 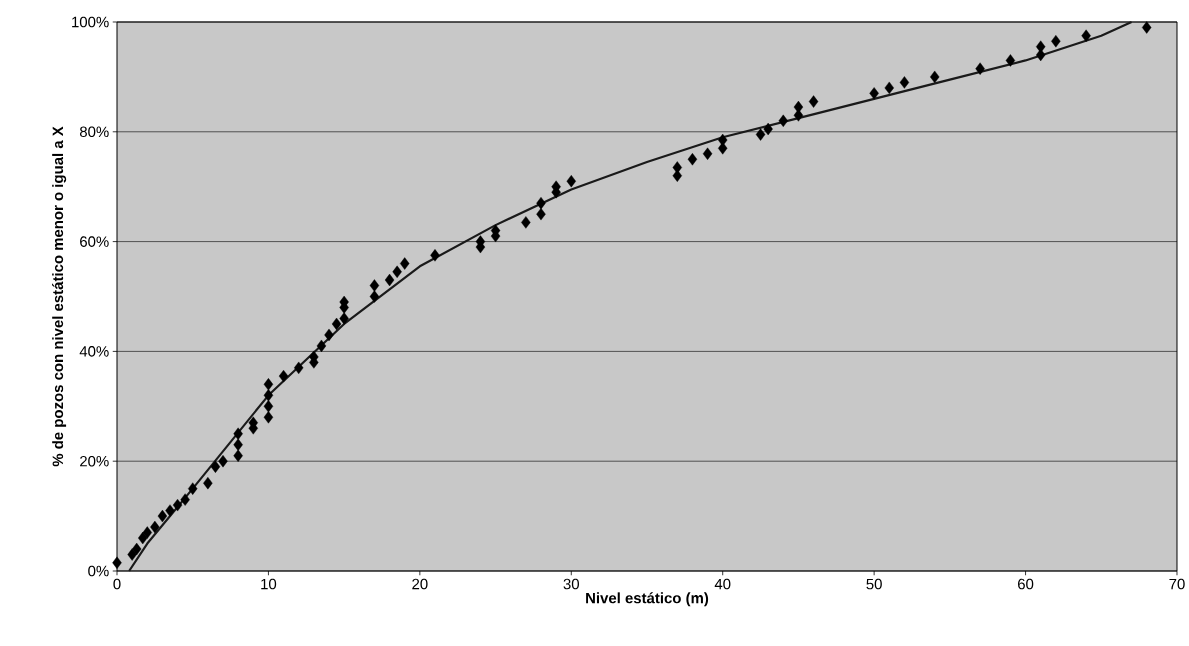 I want to click on x-tick-label: 40, so click(x=722, y=584).